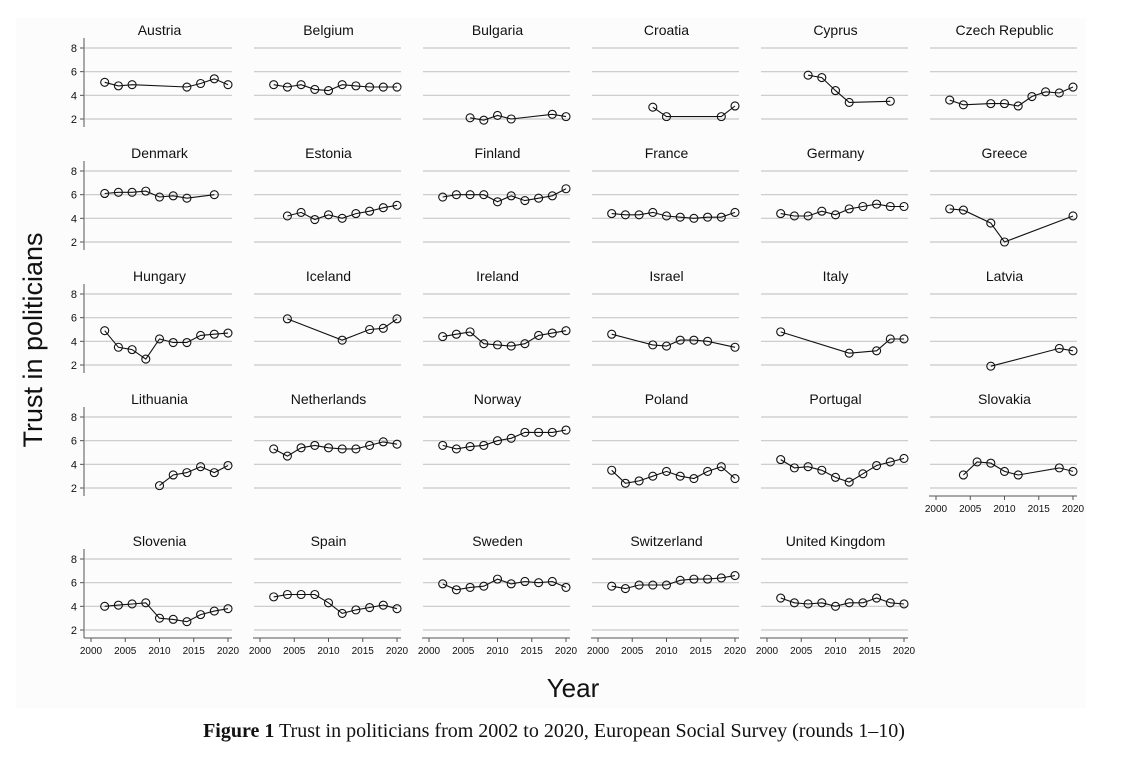  What do you see at coordinates (666, 651) in the screenshot?
I see `x-tick-label: 2010` at bounding box center [666, 651].